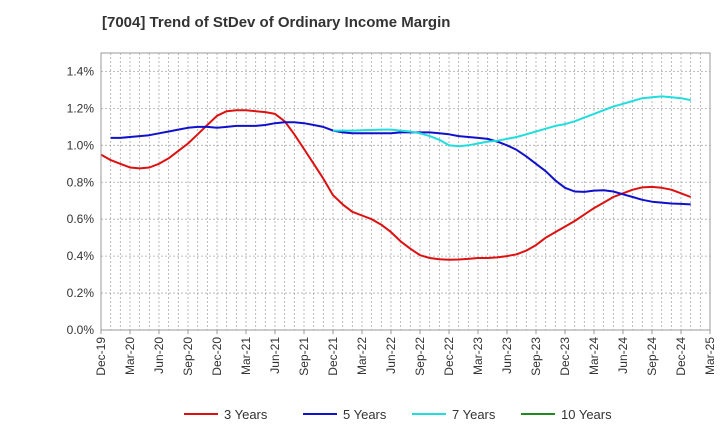 The height and width of the screenshot is (440, 720). Describe the element at coordinates (81, 293) in the screenshot. I see `y-tick-label: 0.2%` at that location.